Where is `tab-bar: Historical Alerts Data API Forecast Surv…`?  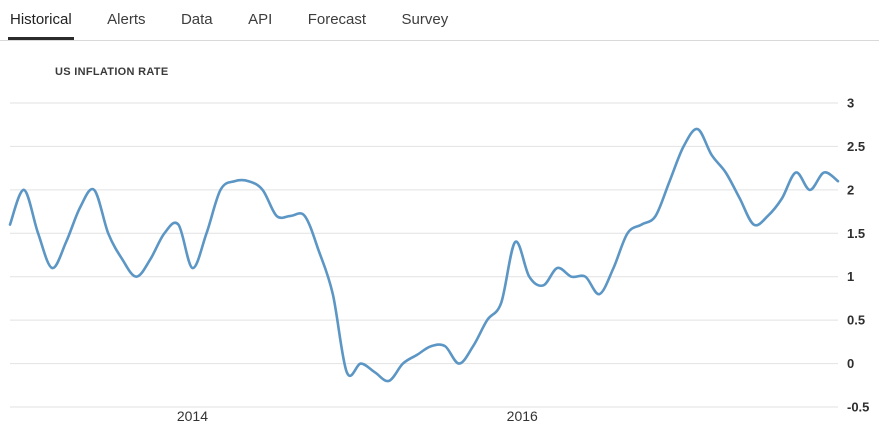 tab-bar: Historical Alerts Data API Forecast Surv… is located at coordinates (439, 20).